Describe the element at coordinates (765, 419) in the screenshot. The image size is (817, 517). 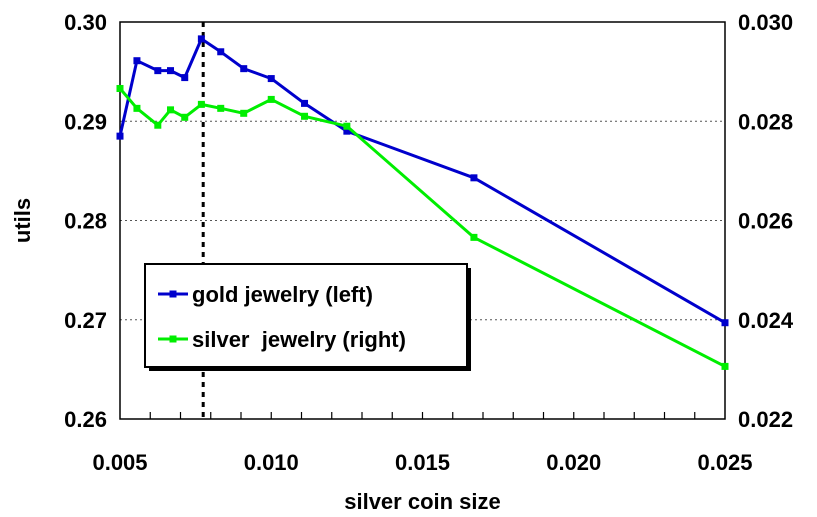
I see `y-right-tick-label: 0.022` at that location.